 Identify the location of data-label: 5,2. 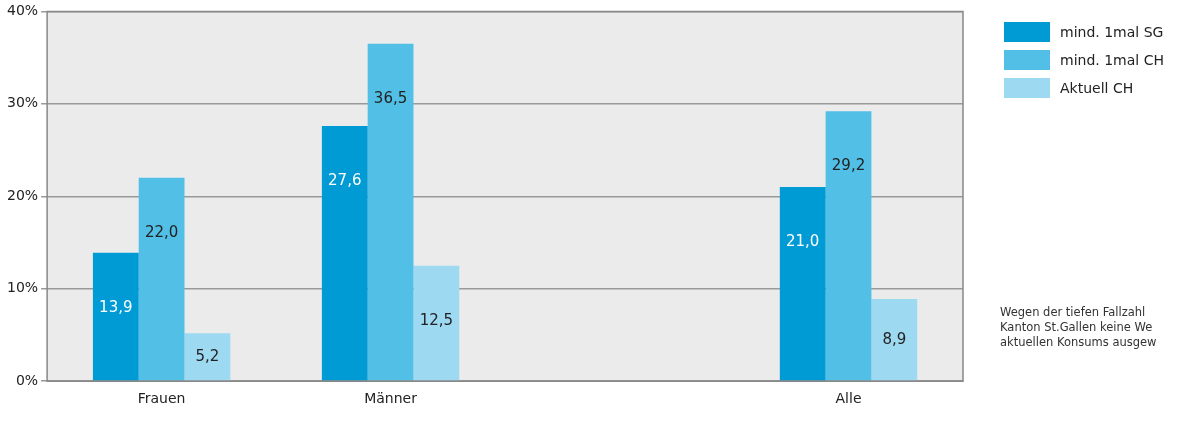
(207, 355).